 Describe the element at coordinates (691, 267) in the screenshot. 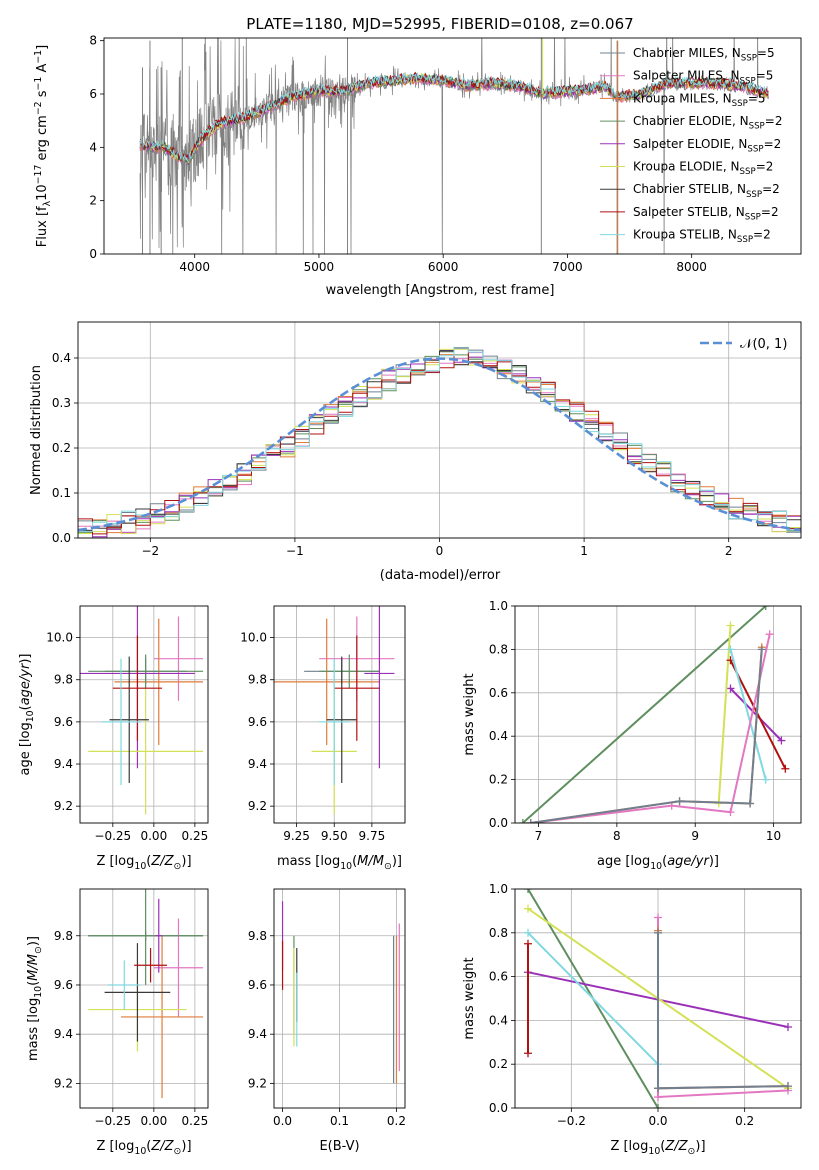

I see `x-tick-label: 8000` at that location.